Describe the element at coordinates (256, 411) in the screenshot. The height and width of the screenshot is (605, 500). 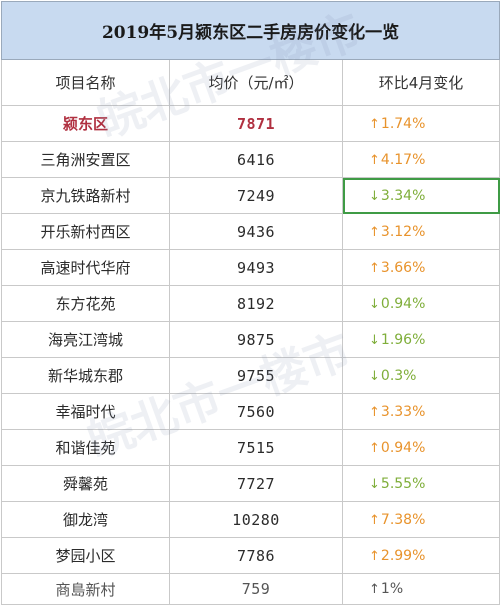
I see `cell-avg-price: 7560` at that location.